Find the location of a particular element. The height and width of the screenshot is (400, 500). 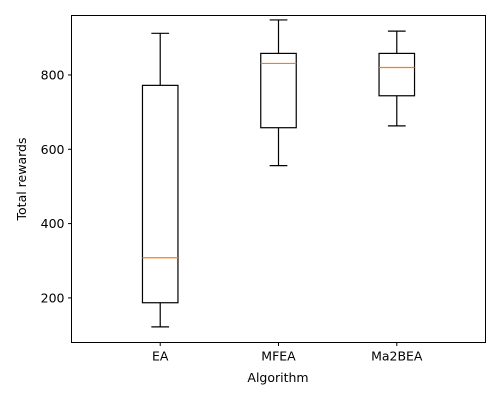

x-tick-label: EA is located at coordinates (160, 356).